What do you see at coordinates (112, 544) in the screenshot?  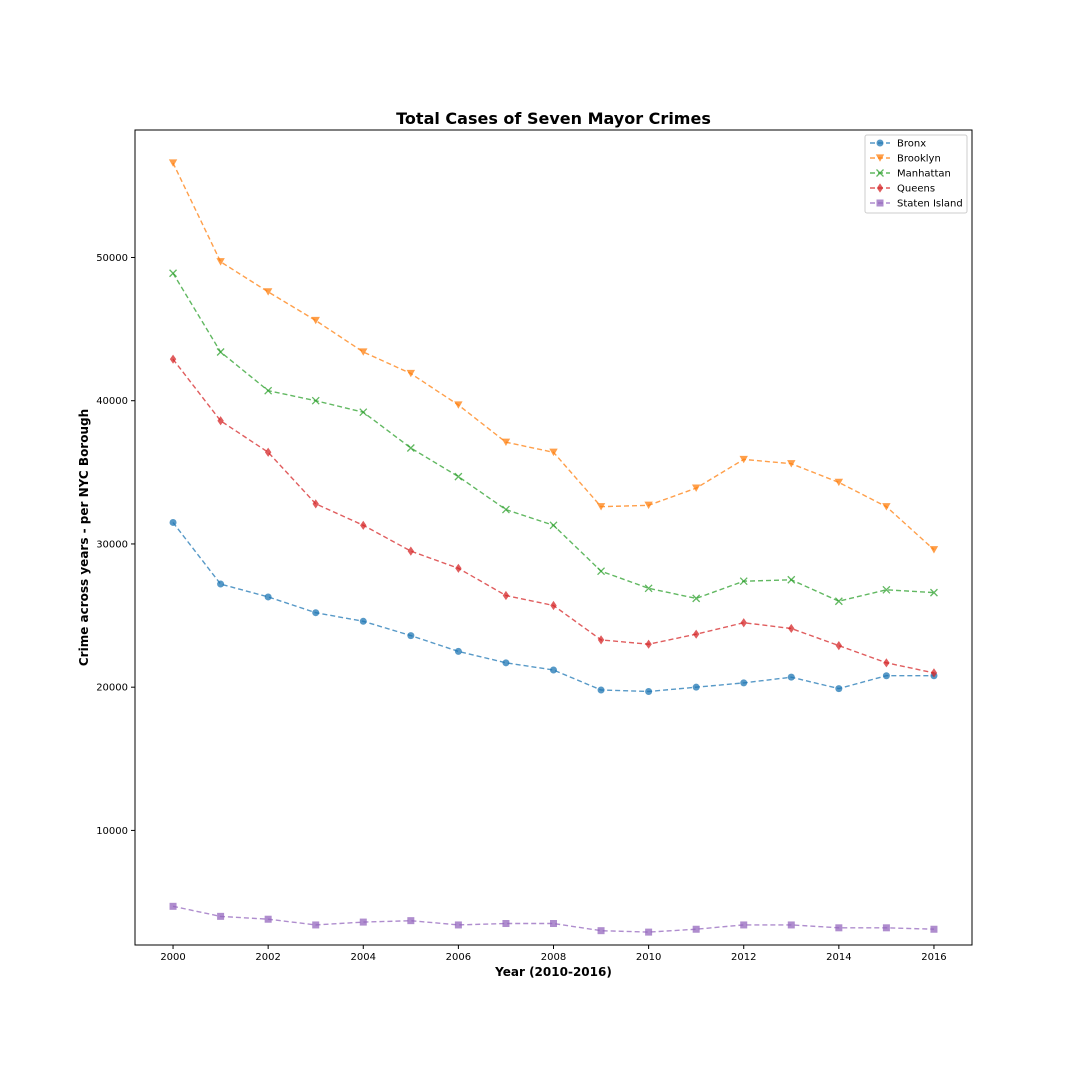 I see `y-tick-label: 30000` at bounding box center [112, 544].